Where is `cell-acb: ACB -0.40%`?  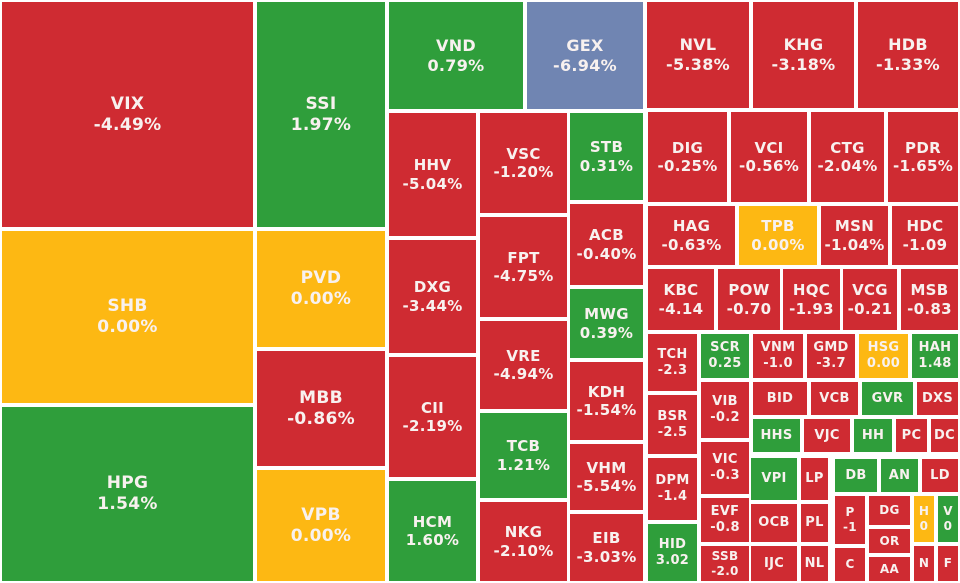
cell-acb: ACB -0.40% is located at coordinates (606, 244).